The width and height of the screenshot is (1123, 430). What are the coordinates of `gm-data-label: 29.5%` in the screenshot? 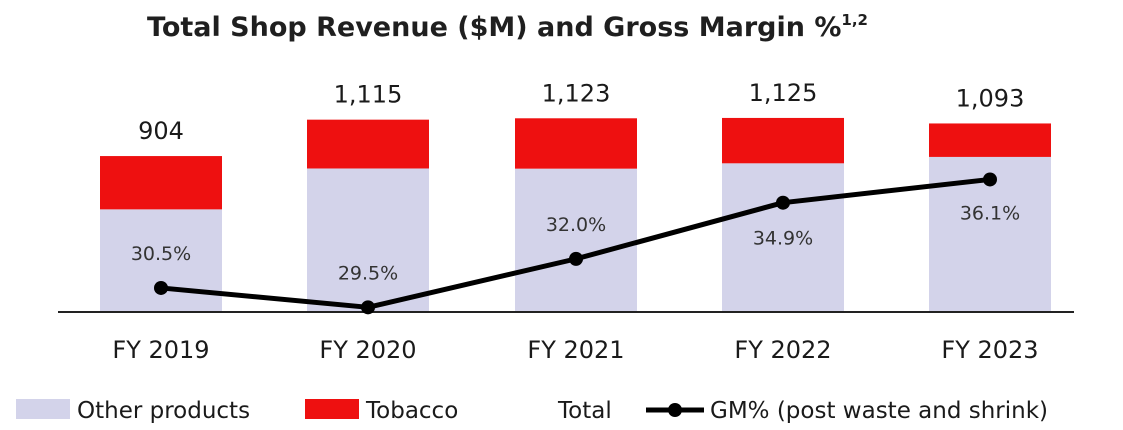 It's located at (368, 273).